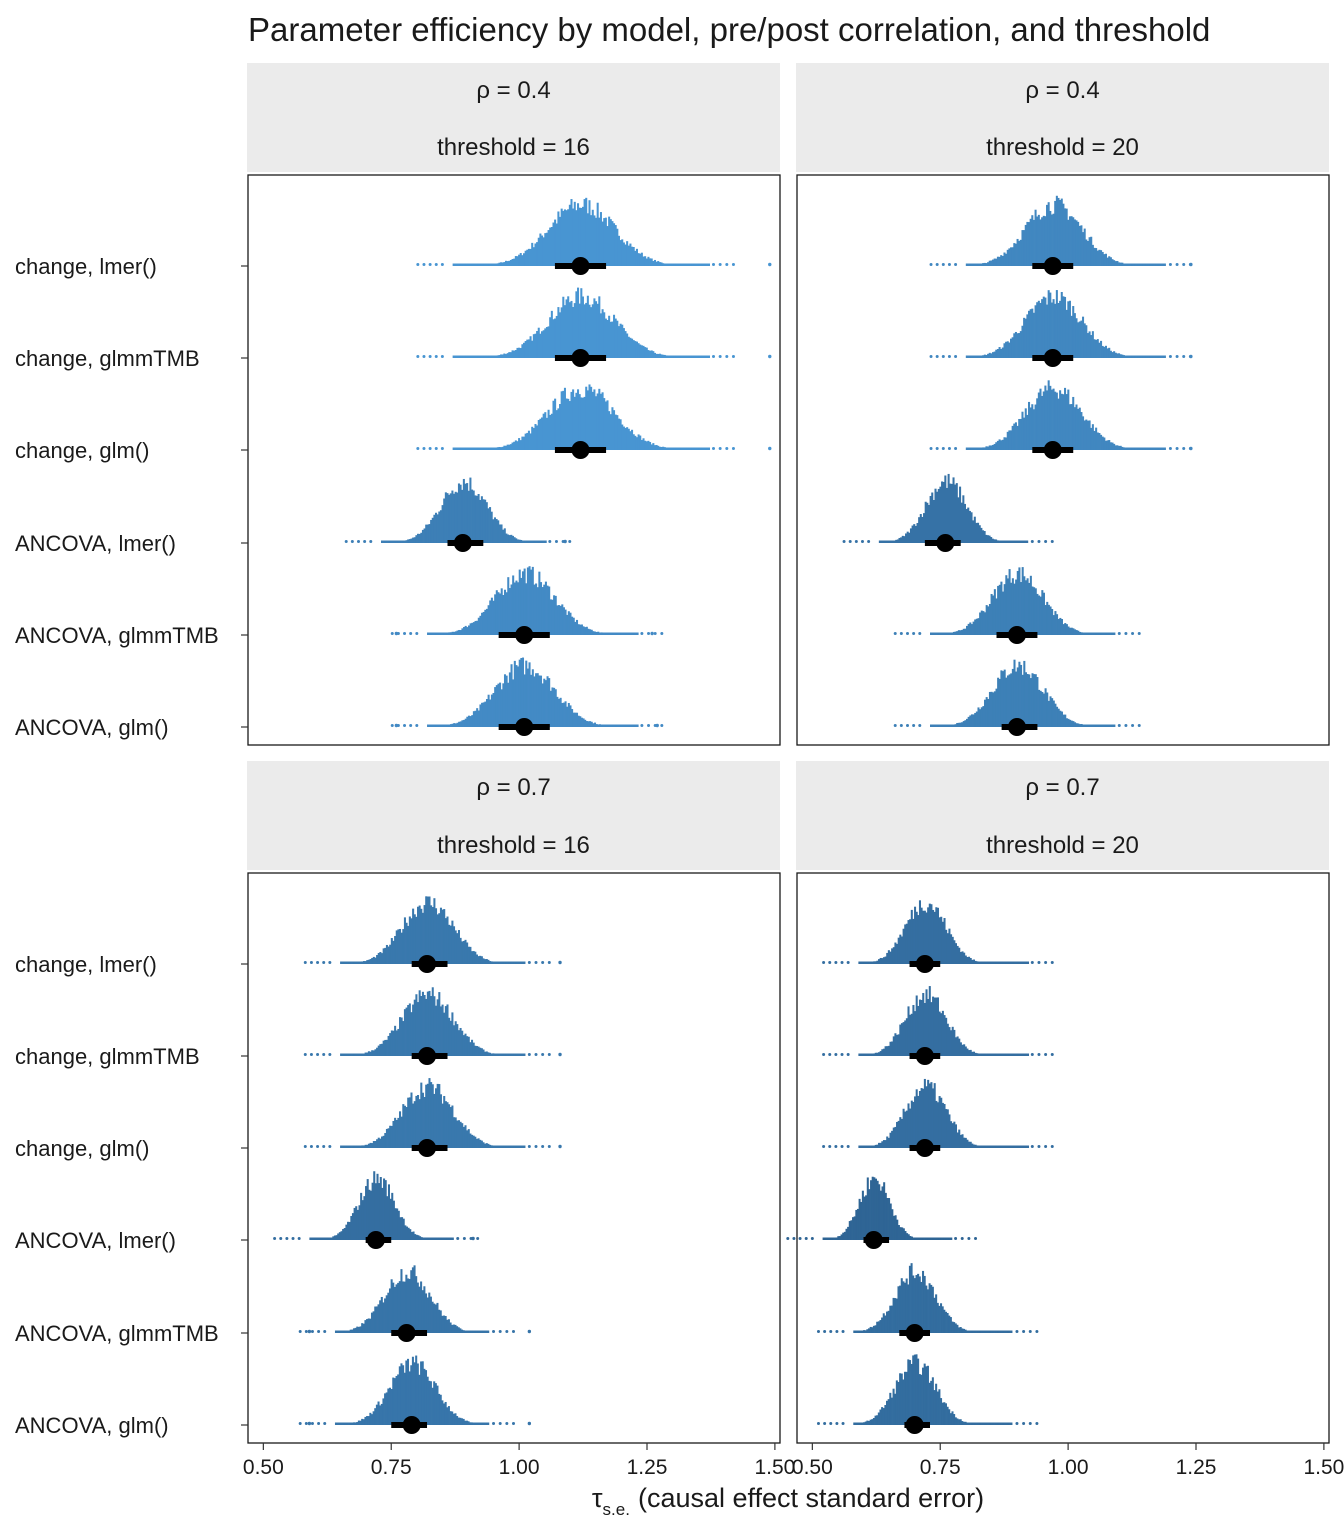 Image resolution: width=1344 pixels, height=1536 pixels. I want to click on x-tick-label: 0.75, so click(940, 1467).